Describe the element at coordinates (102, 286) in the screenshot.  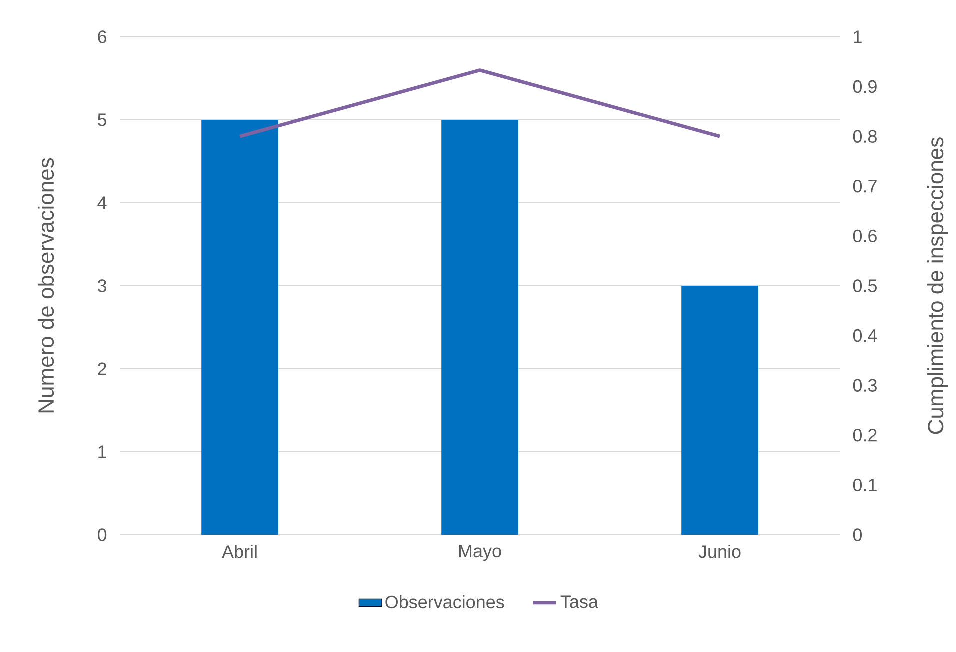
I see `y-tick-label: 3` at that location.